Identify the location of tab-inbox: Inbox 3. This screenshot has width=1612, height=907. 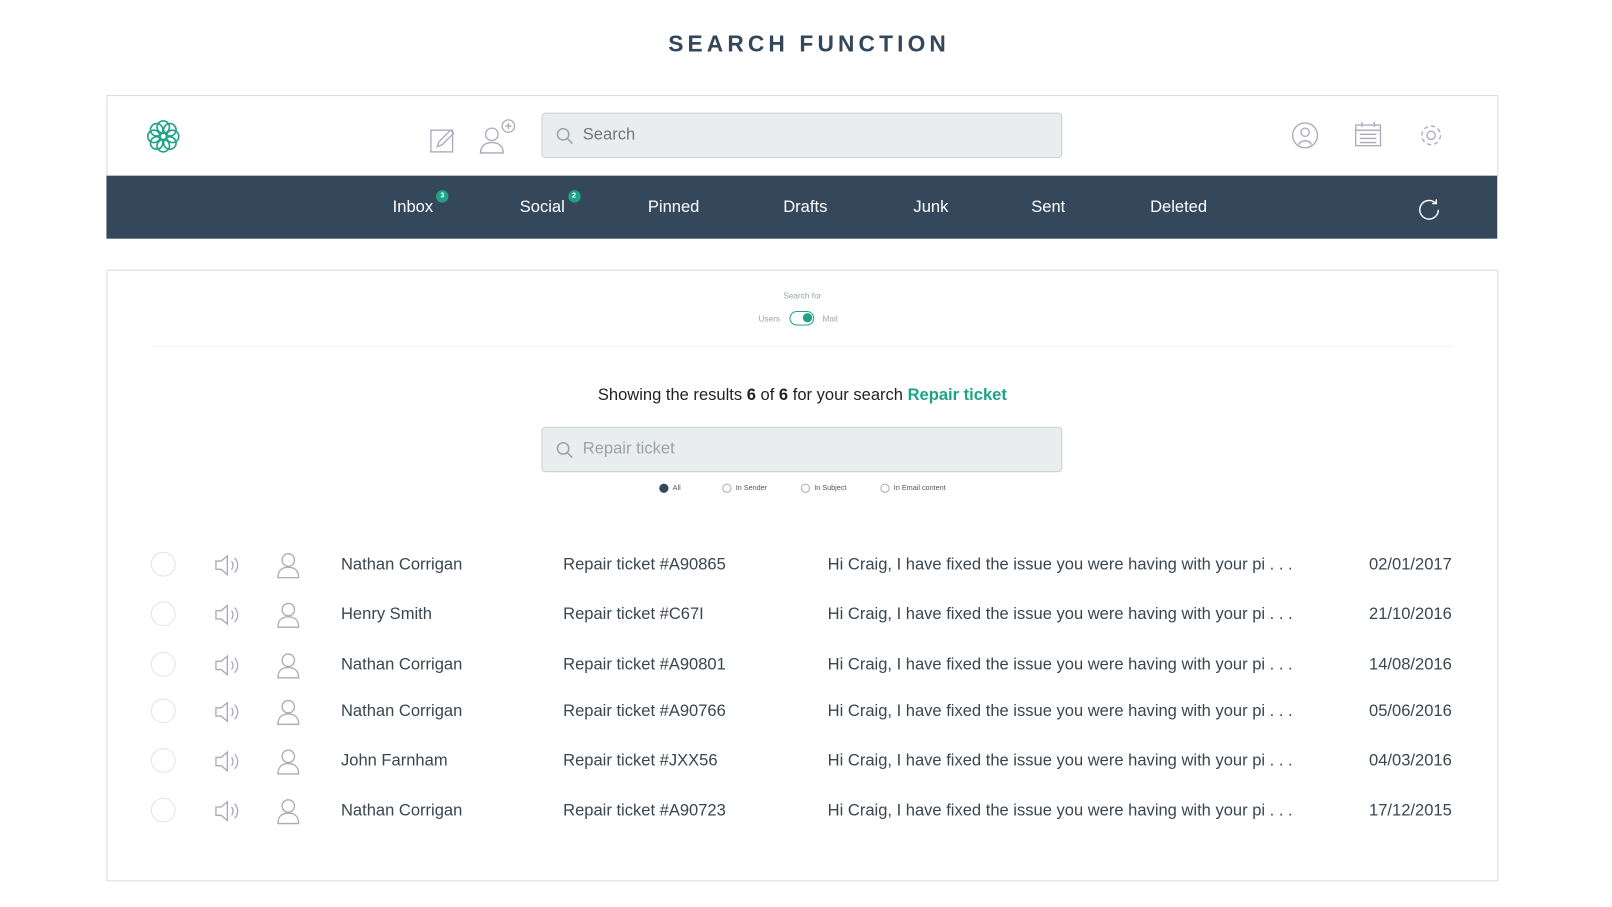
(420, 203).